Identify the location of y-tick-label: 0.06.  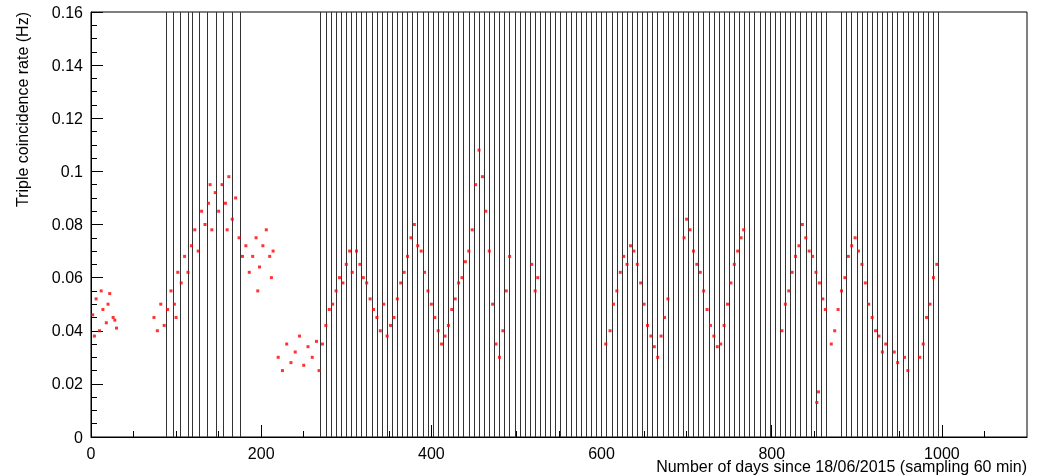
(67, 278).